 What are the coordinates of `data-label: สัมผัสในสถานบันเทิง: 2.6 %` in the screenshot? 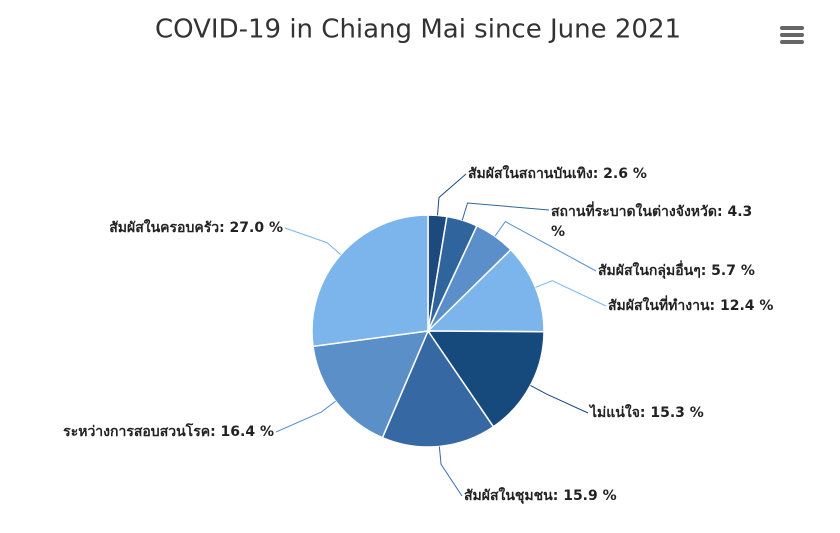 It's located at (557, 174).